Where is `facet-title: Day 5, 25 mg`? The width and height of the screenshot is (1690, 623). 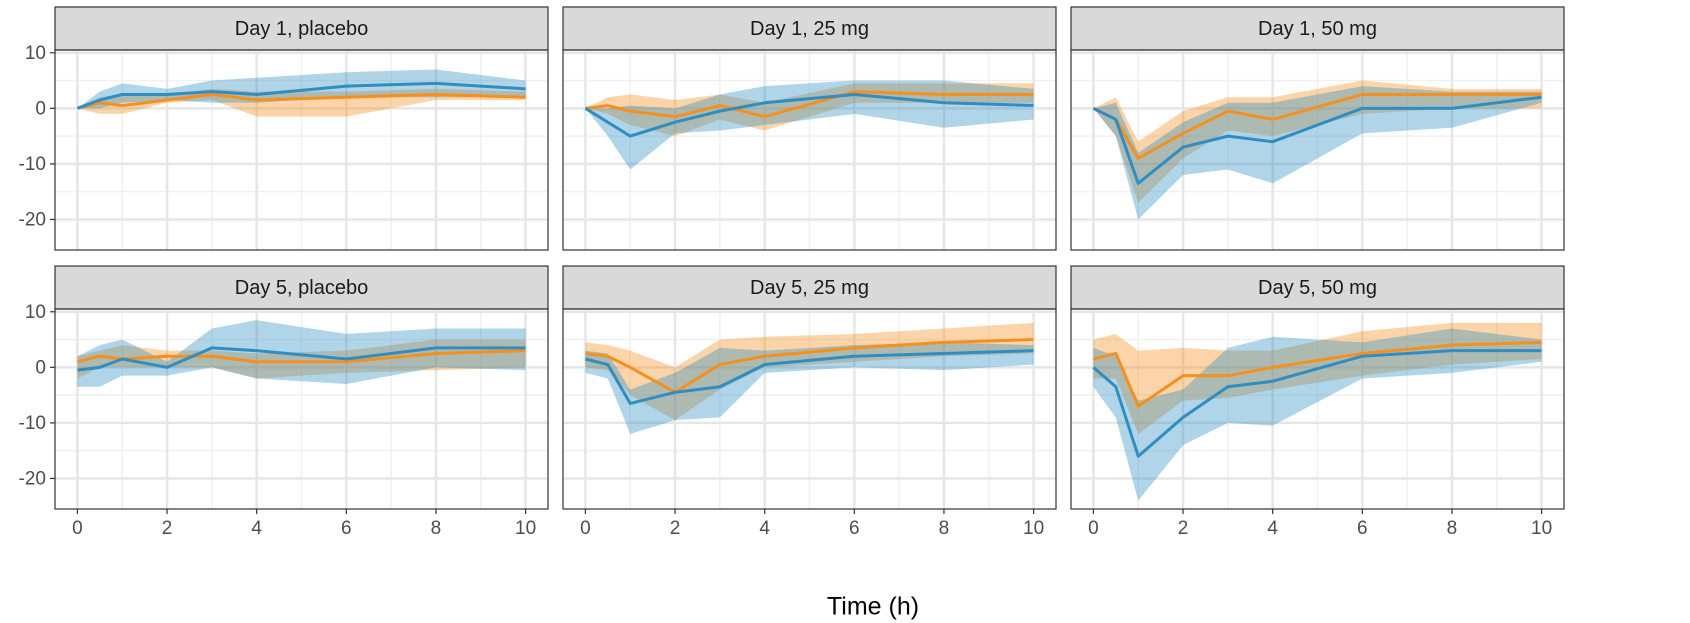
facet-title: Day 5, 25 mg is located at coordinates (809, 288).